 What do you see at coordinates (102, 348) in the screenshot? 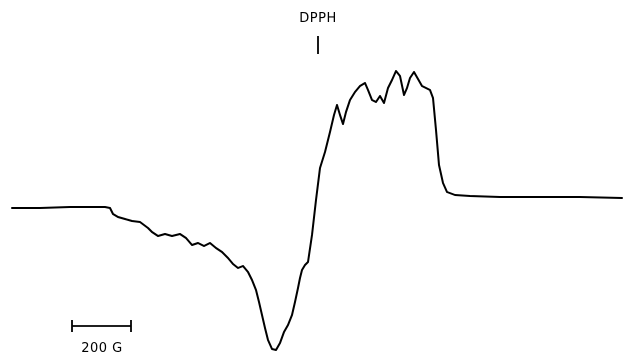
I see `scale-bar-label: 200 G` at bounding box center [102, 348].